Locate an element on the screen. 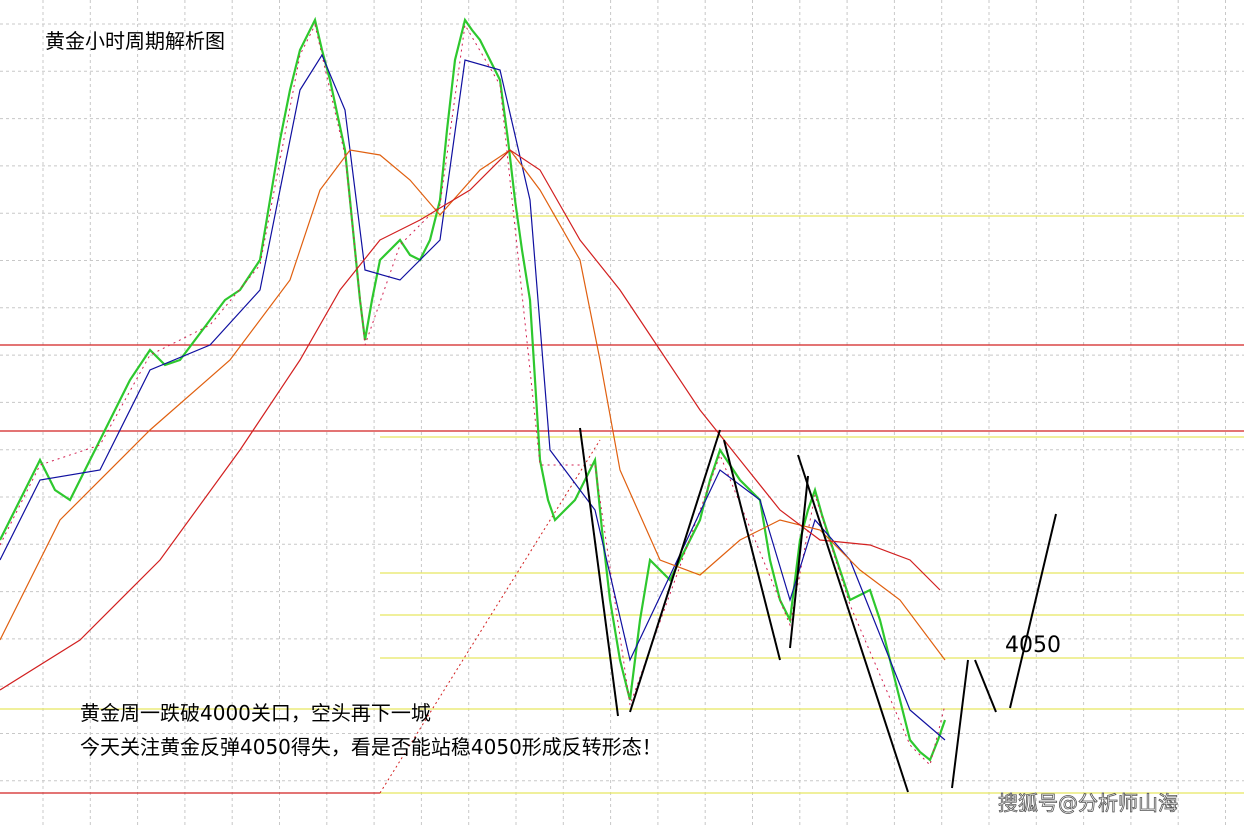 This screenshot has width=1244, height=828. watermark: 搜狐号@分析师山海 is located at coordinates (1088, 803).